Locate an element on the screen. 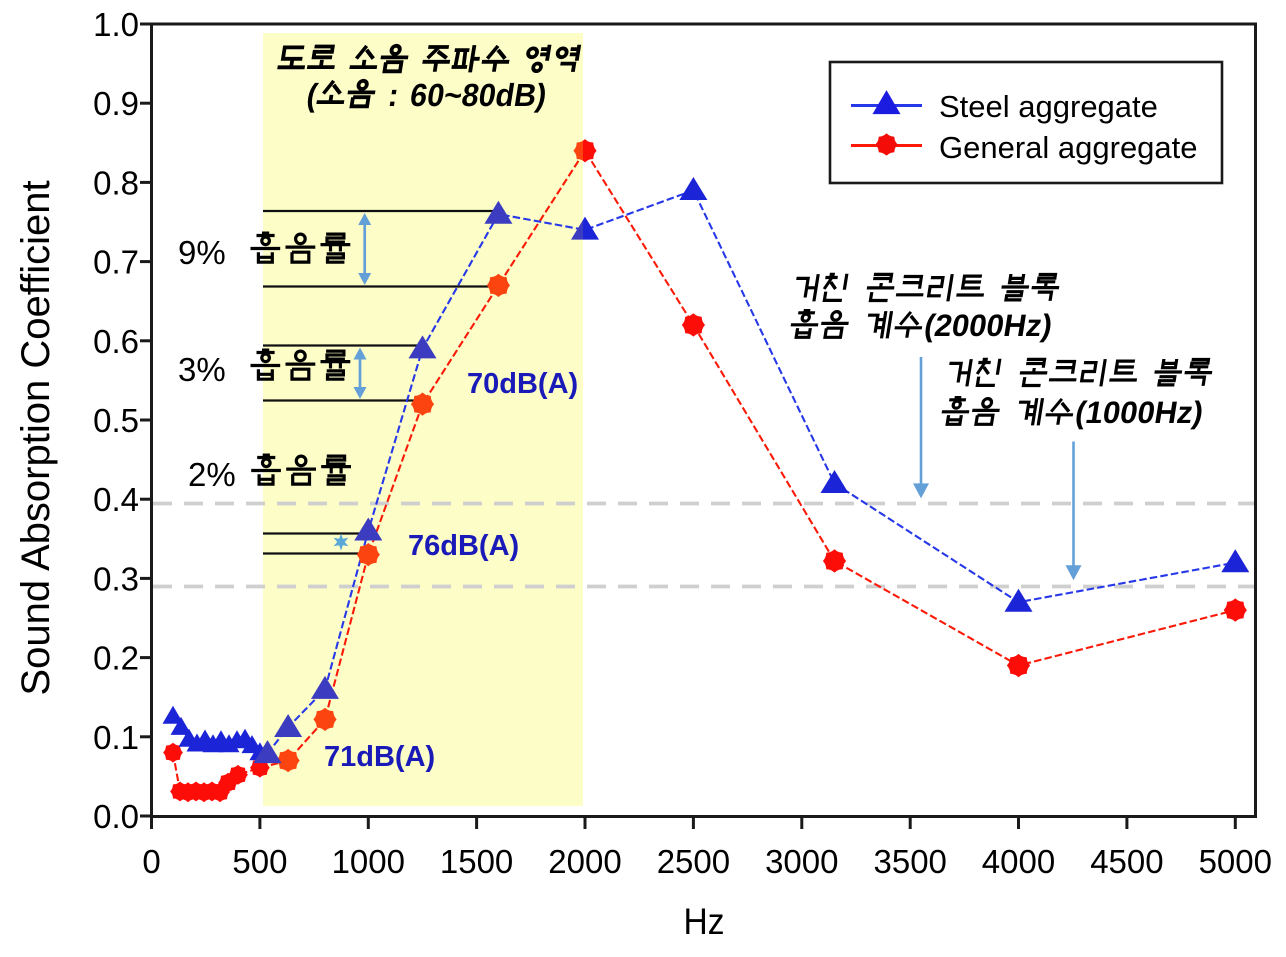 This screenshot has height=957, width=1286. svg-text: 0.2 is located at coordinates (116, 658).